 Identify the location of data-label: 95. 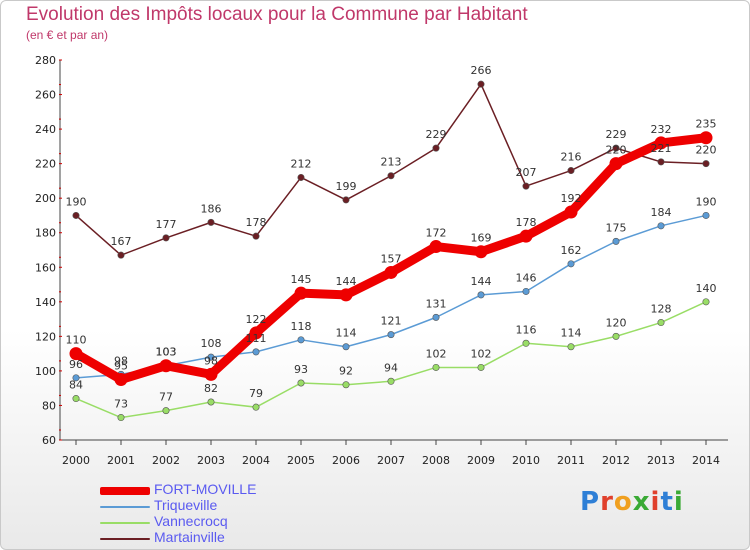
(121, 366).